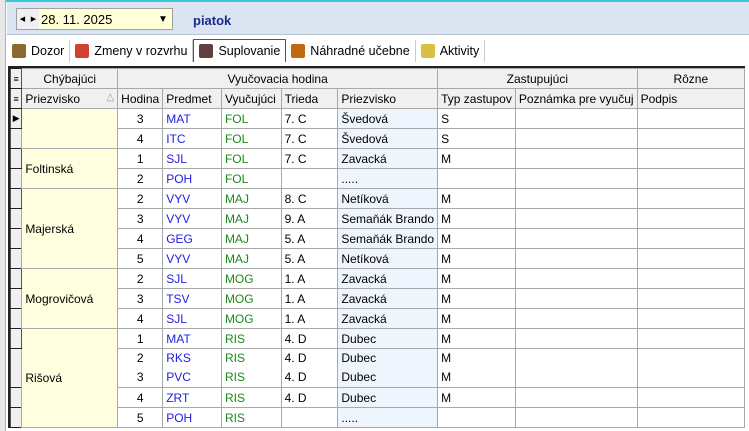 This screenshot has width=749, height=431. I want to click on table-row: 4 SJL MOG 1. A Zavacká M, so click(377, 318).